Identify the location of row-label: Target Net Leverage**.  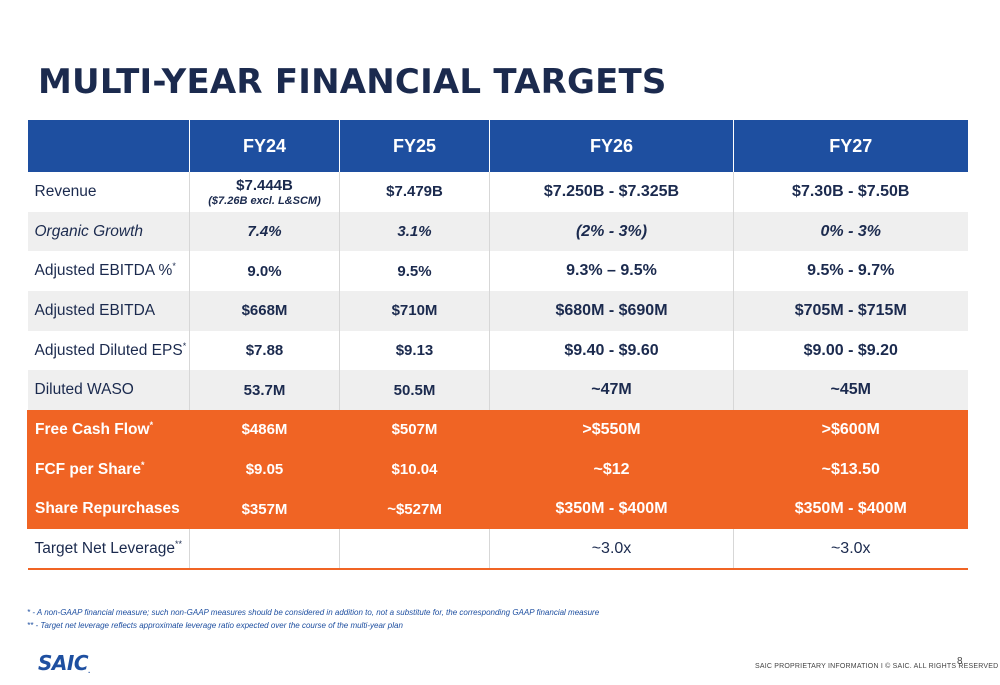
(108, 549).